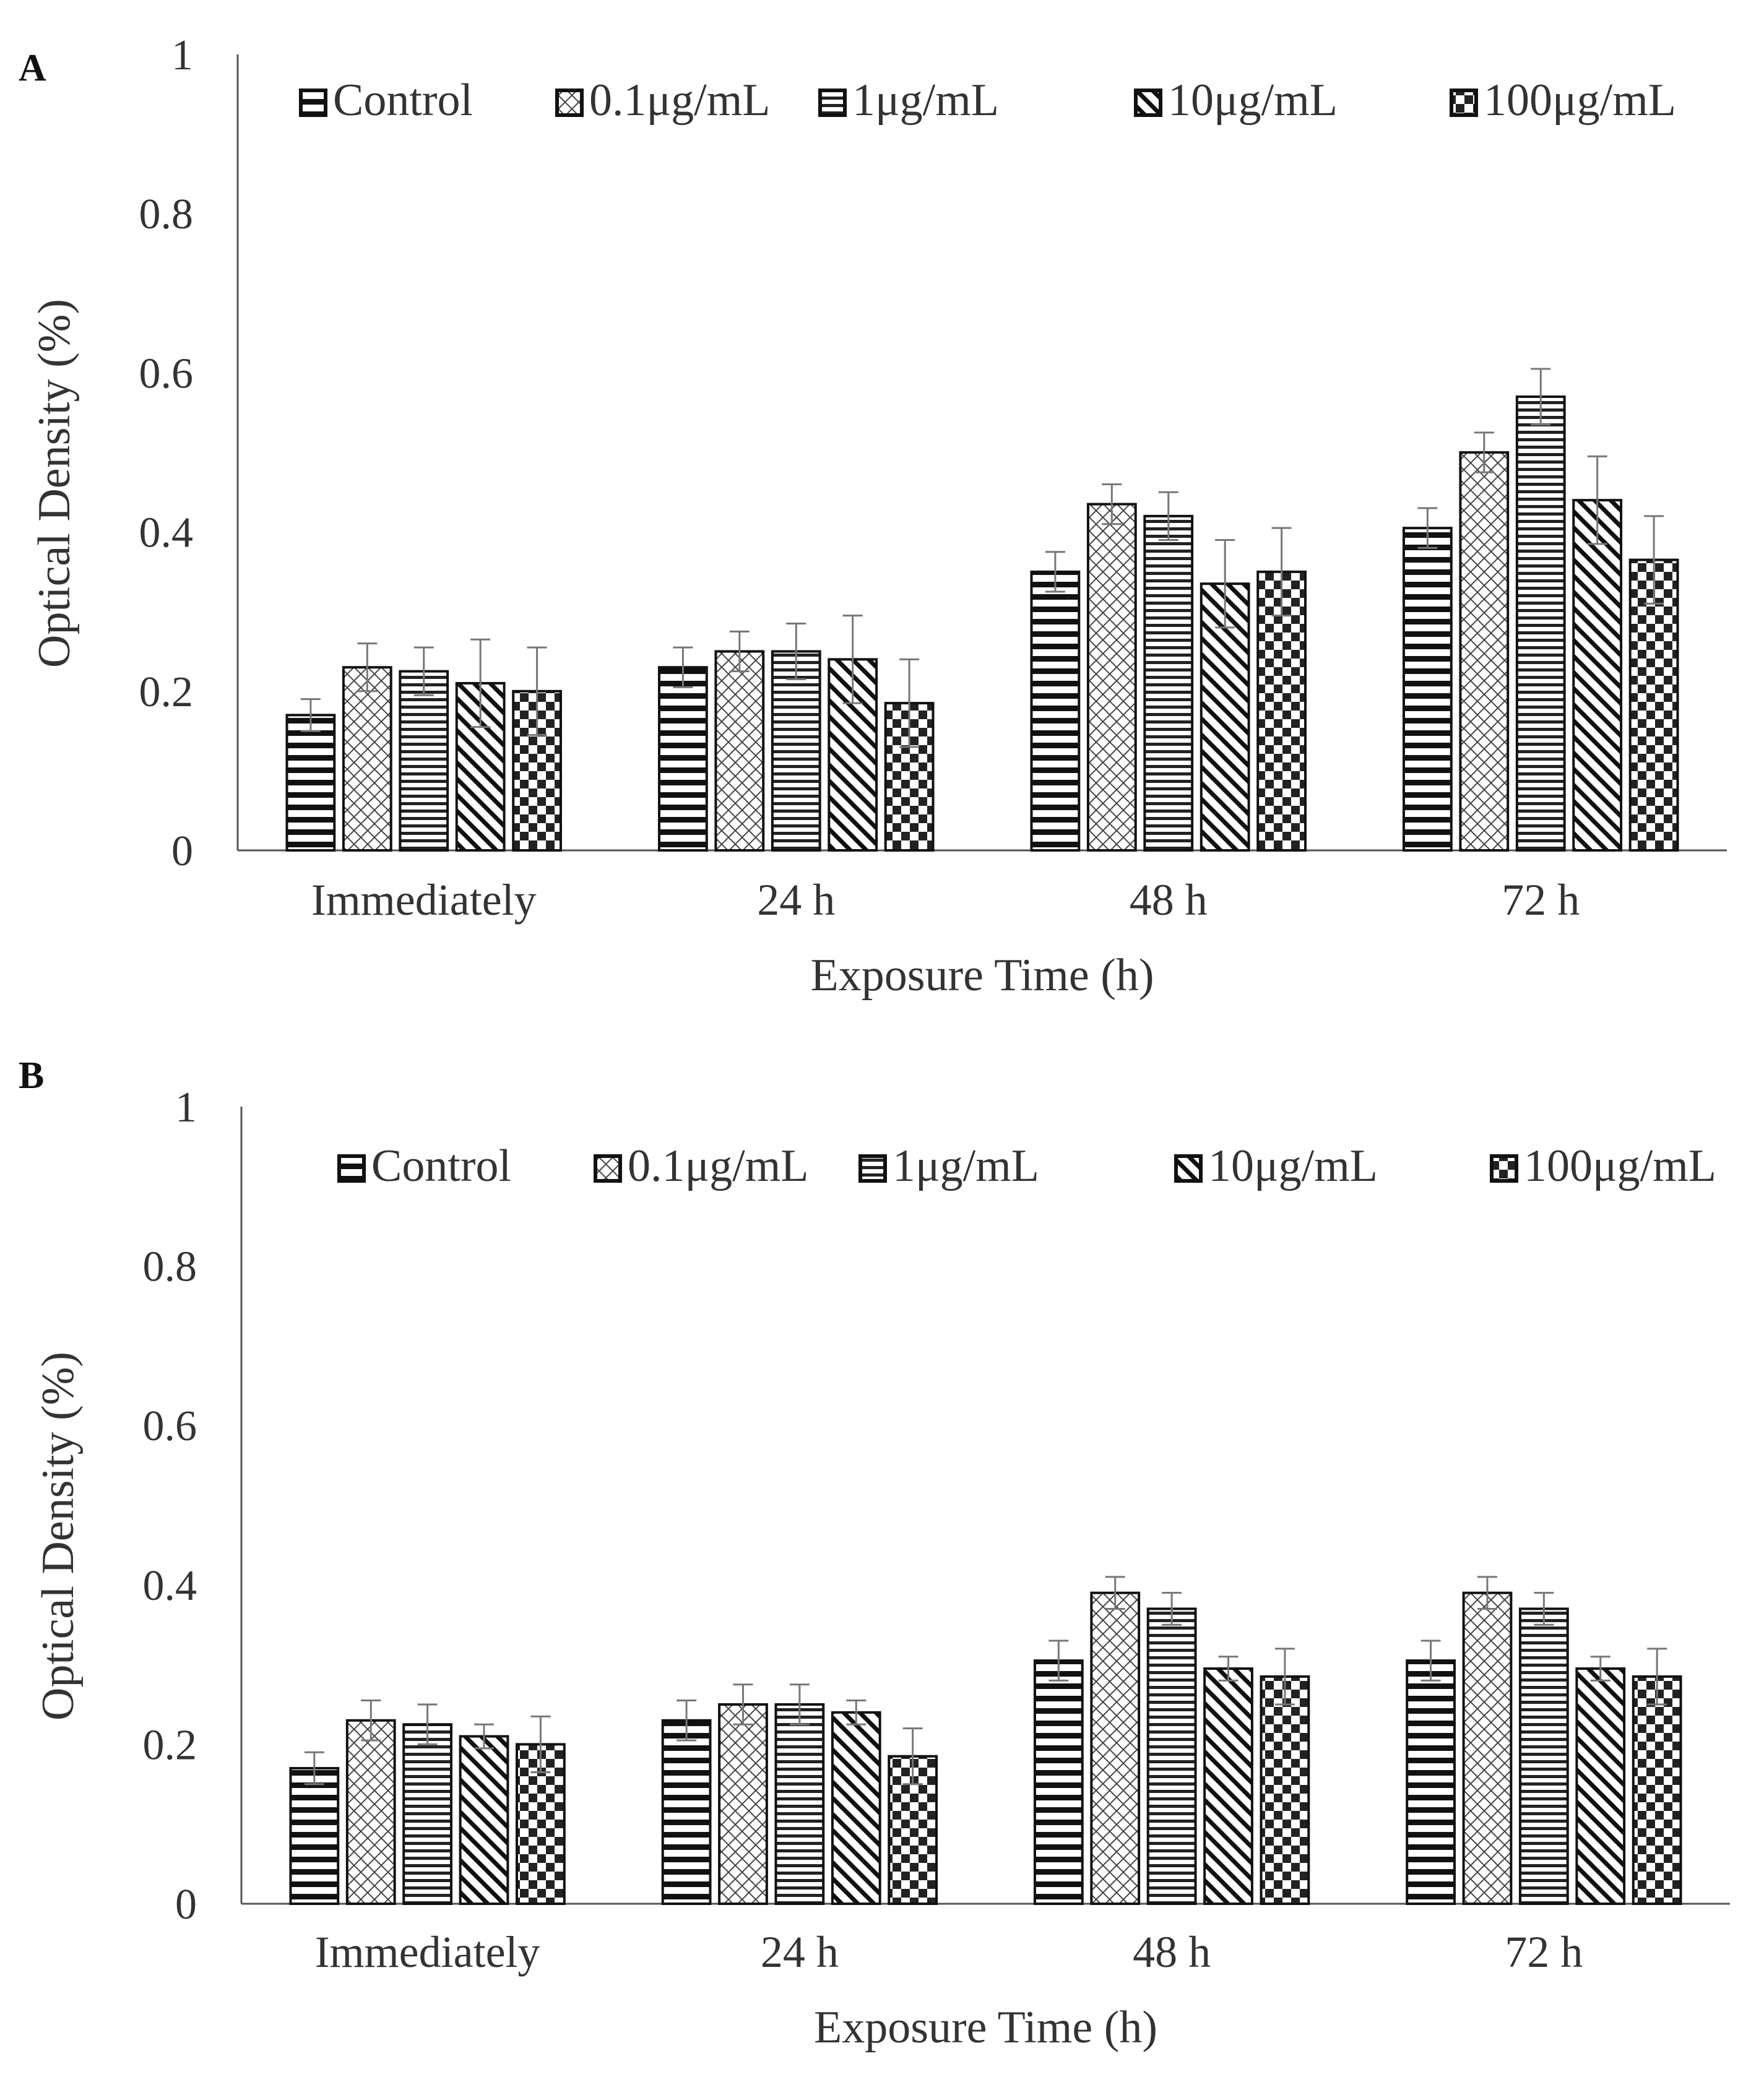 The image size is (1764, 2082). What do you see at coordinates (32, 68) in the screenshot?
I see `panel-label: A` at bounding box center [32, 68].